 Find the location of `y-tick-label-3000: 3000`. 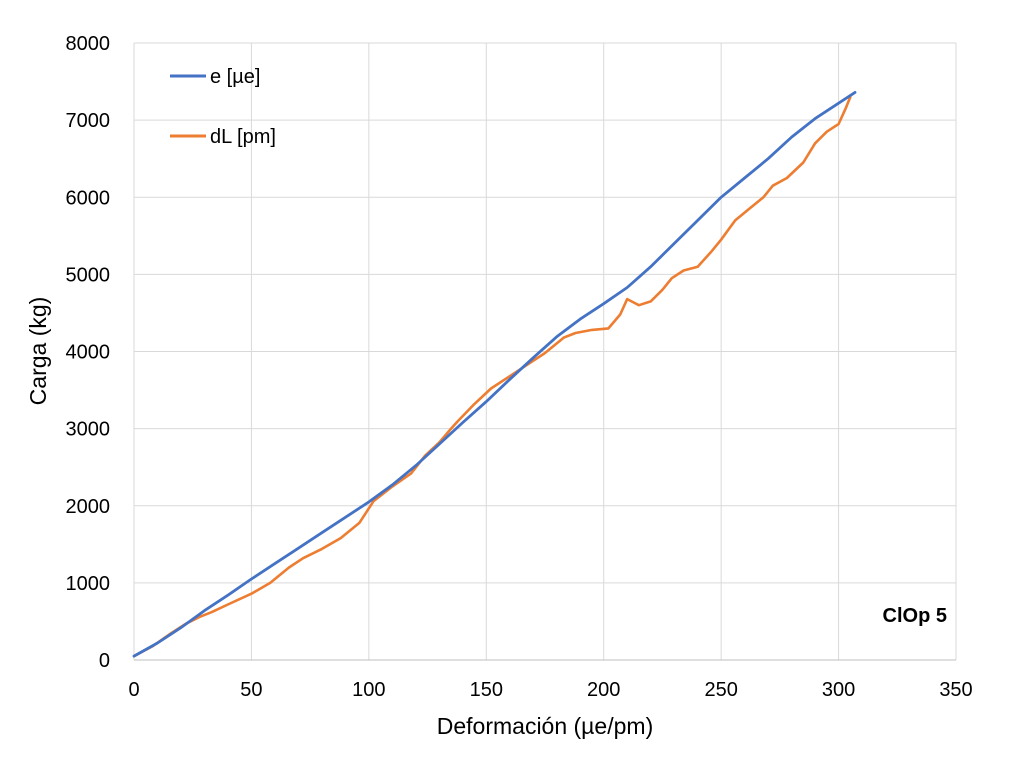

y-tick-label-3000: 3000 is located at coordinates (88, 430).